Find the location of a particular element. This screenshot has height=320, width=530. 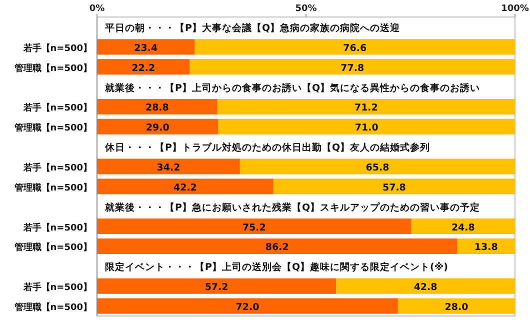

data-label: 57.2 is located at coordinates (216, 288).